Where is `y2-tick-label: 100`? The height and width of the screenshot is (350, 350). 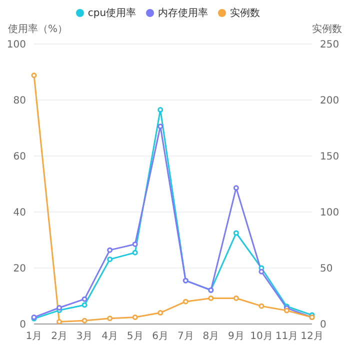 y2-tick-label: 100 is located at coordinates (330, 213).